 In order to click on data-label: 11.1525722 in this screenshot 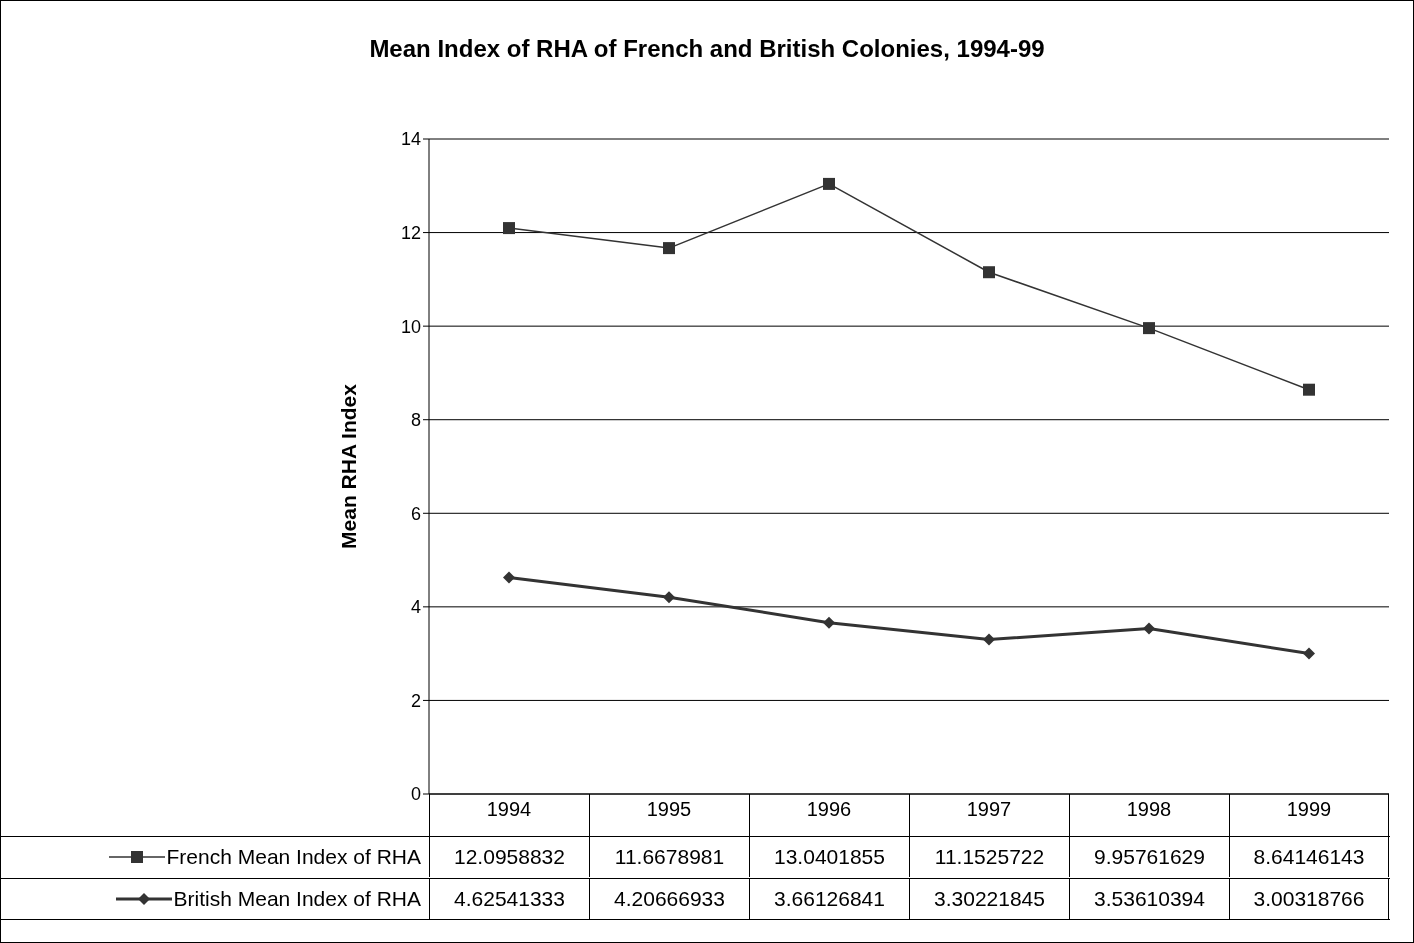, I will do `click(989, 857)`.